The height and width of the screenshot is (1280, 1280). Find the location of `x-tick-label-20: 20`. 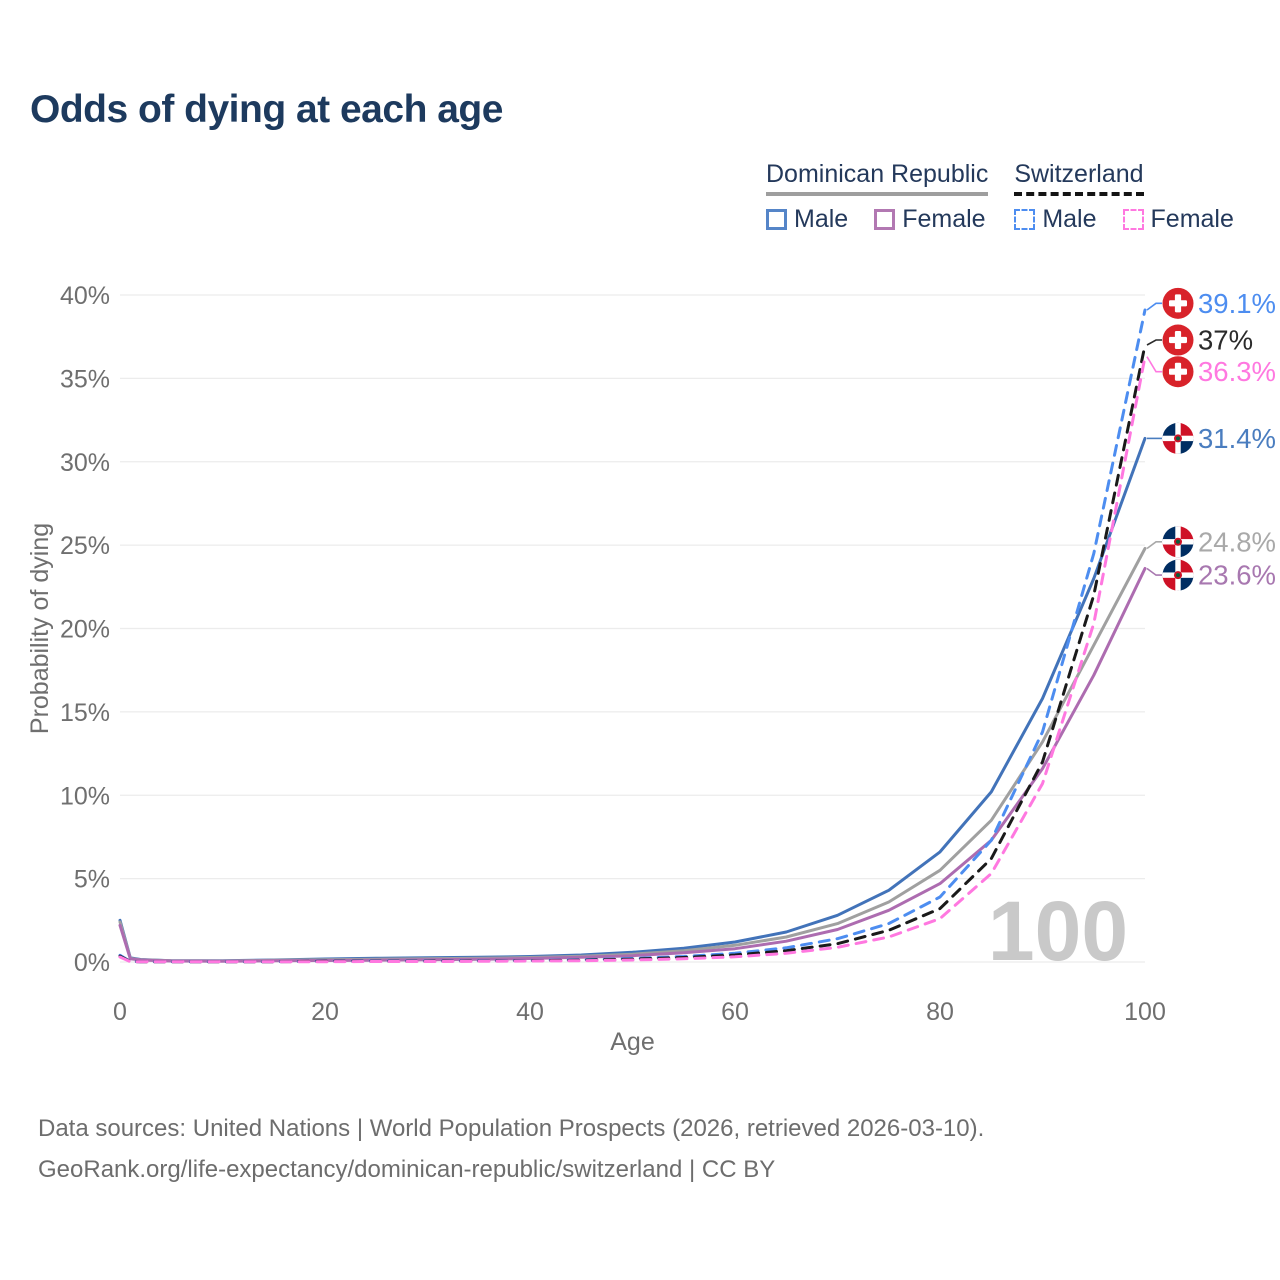

x-tick-label-20: 20 is located at coordinates (325, 1012).